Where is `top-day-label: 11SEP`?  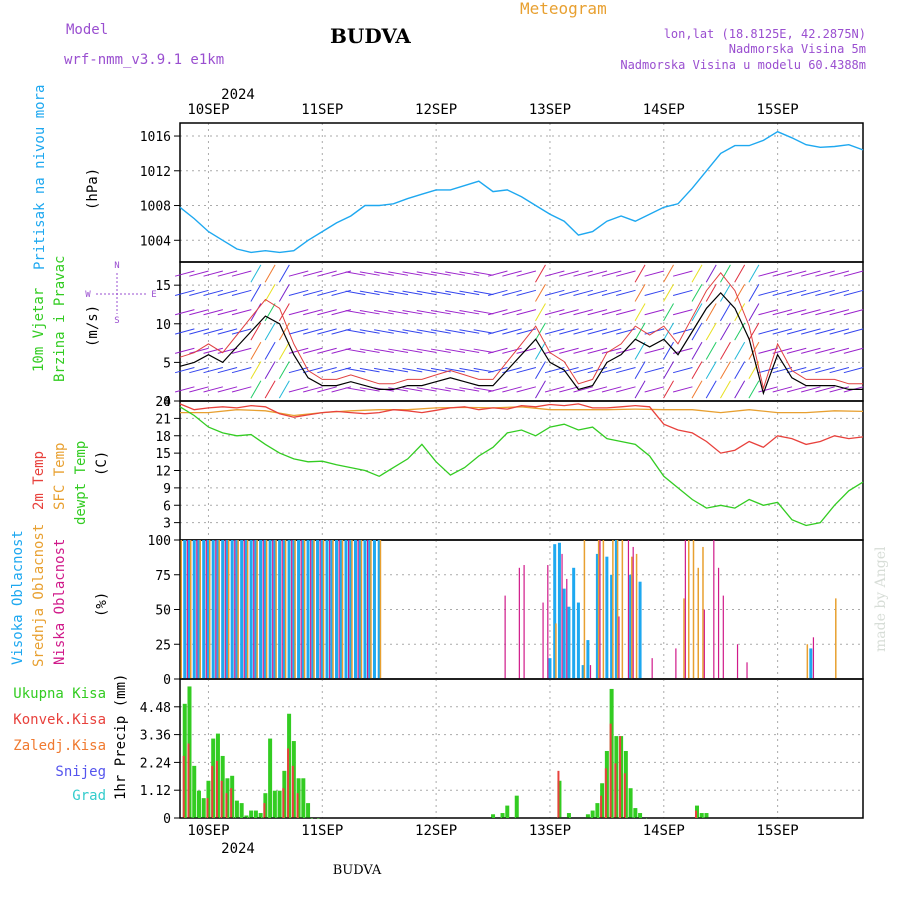
top-day-label: 11SEP is located at coordinates (322, 110).